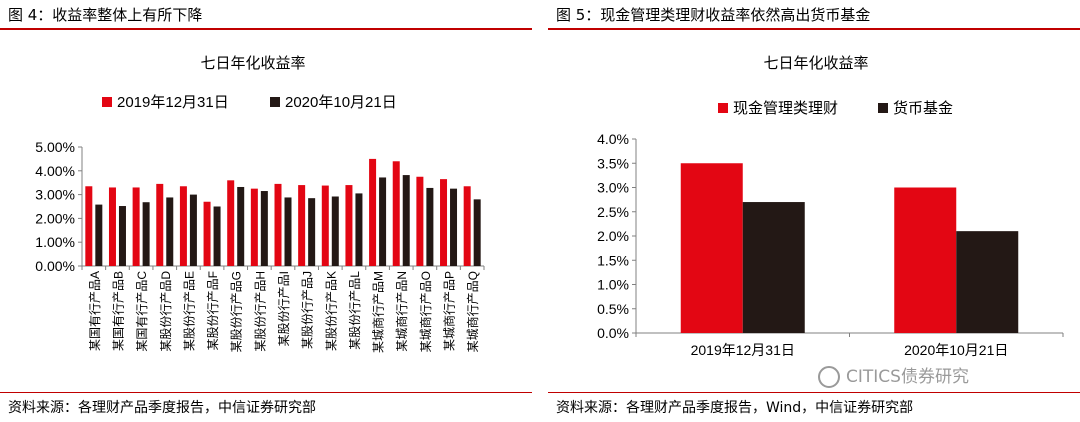 The height and width of the screenshot is (422, 1080). I want to click on x-tick-label: 2020年10月21日, so click(956, 350).